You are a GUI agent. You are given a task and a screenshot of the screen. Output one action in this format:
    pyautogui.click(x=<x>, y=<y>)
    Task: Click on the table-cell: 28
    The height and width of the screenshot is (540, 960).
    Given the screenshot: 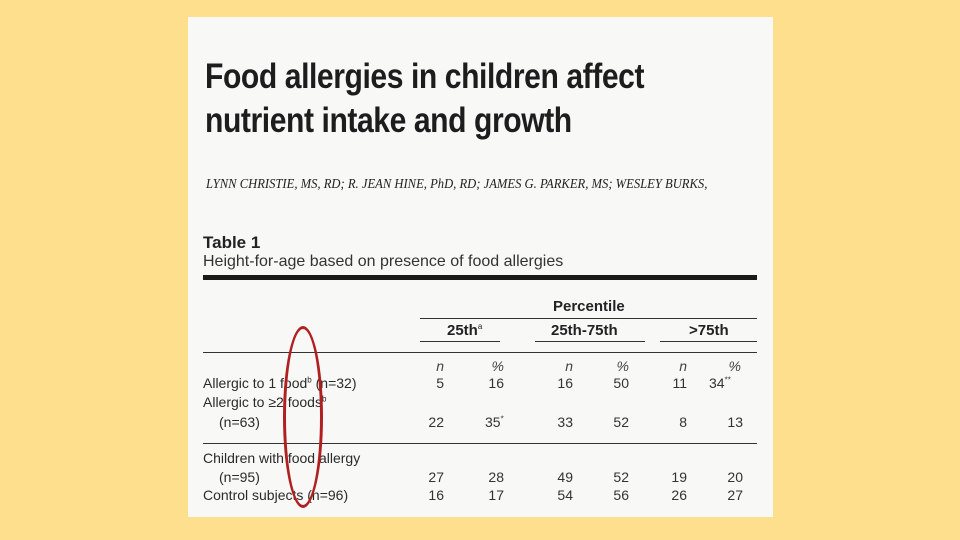 What is the action you would take?
    pyautogui.click(x=496, y=477)
    